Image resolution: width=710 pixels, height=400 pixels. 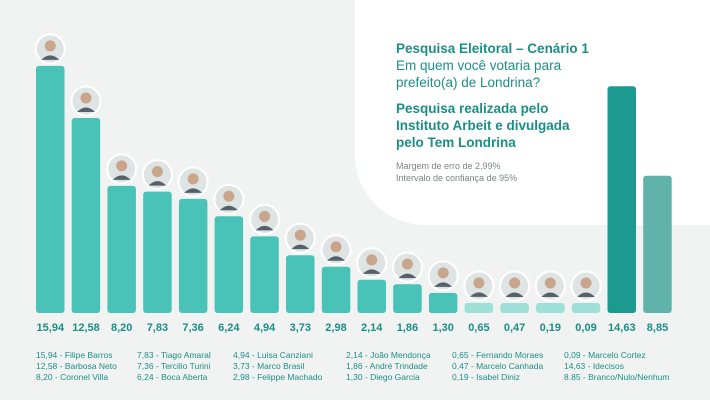 What do you see at coordinates (121, 328) in the screenshot?
I see `value-label: 8,20` at bounding box center [121, 328].